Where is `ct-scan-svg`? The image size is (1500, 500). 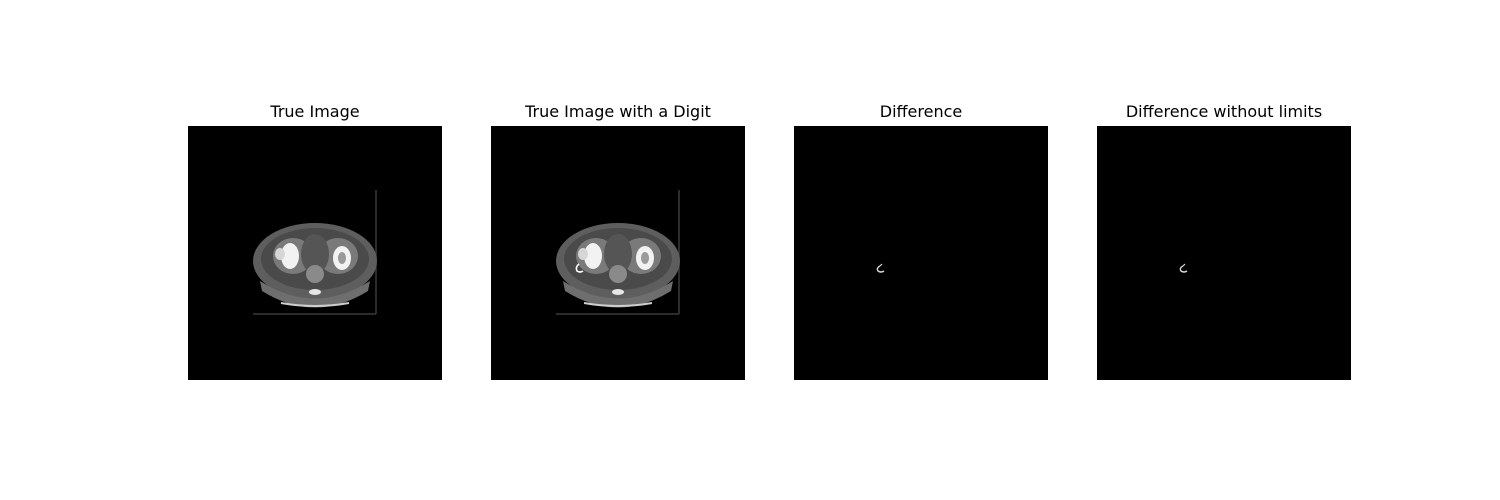
ct-scan-svg is located at coordinates (315, 253).